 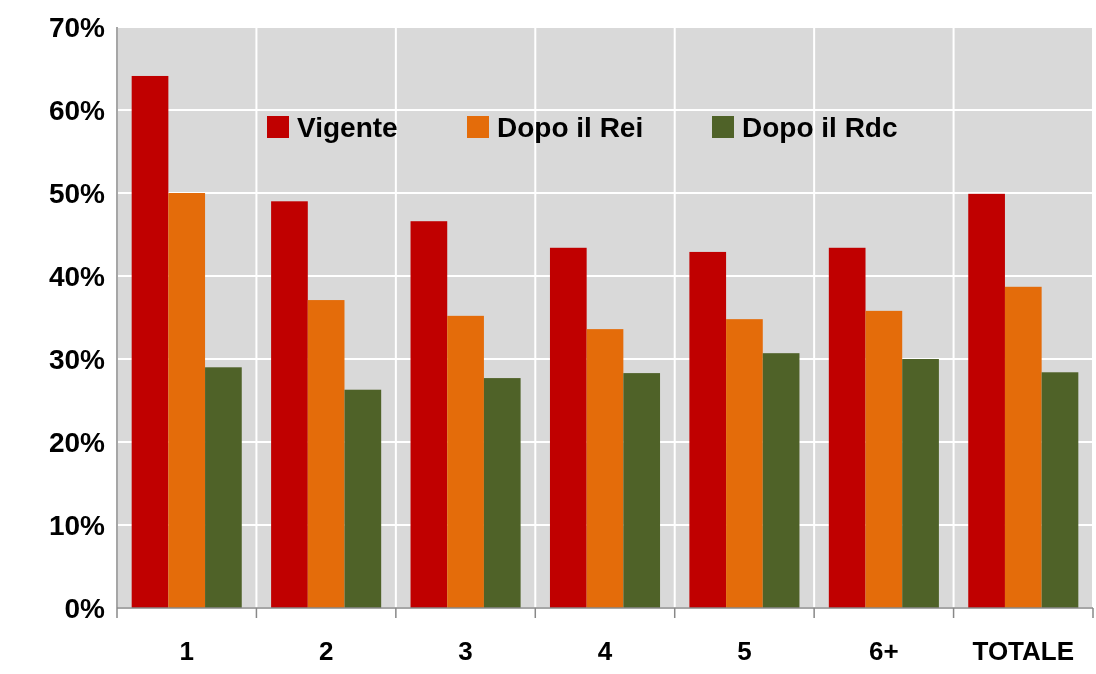 I want to click on y-tick-label: 40%, so click(x=77, y=276).